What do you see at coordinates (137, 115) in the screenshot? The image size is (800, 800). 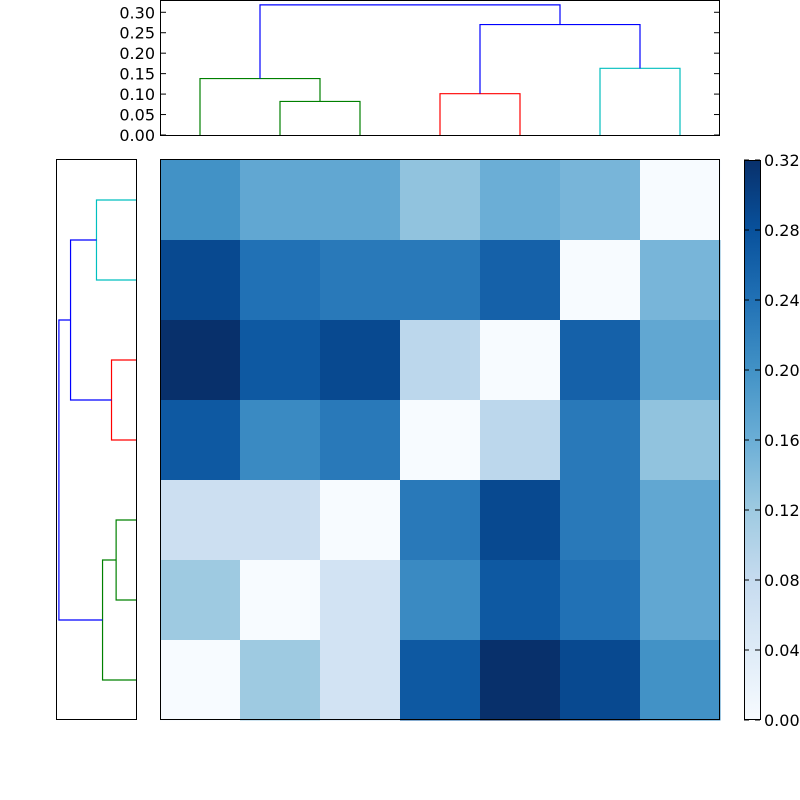 I see `top-dendrogram-ytick-label: 0.05` at bounding box center [137, 115].